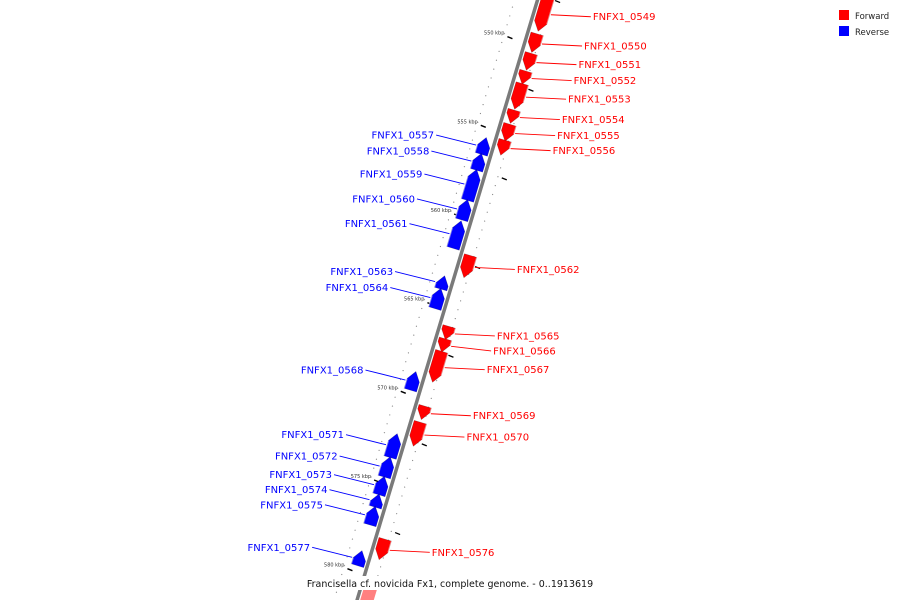 This screenshot has height=600, width=900. I want to click on gene-label-fnfx1_0577: FNFX1_0577, so click(278, 548).